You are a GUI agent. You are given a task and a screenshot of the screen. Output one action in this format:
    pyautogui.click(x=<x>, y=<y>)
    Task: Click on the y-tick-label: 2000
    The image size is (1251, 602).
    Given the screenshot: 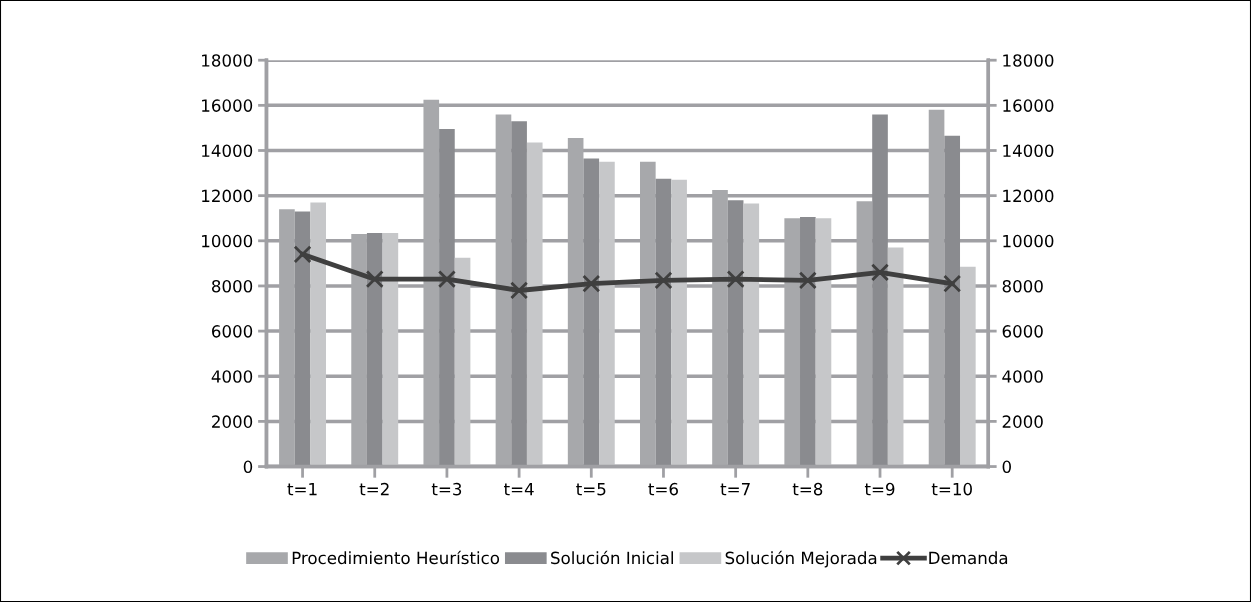 What is the action you would take?
    pyautogui.click(x=232, y=421)
    